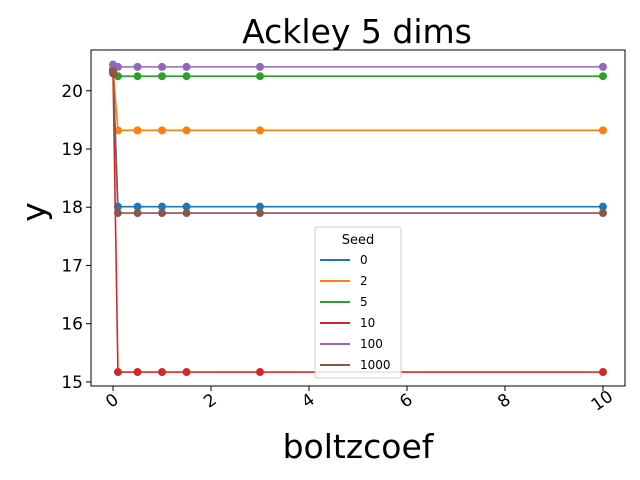 The height and width of the screenshot is (480, 640). What do you see at coordinates (602, 401) in the screenshot?
I see `x-tick-label: 10` at bounding box center [602, 401].